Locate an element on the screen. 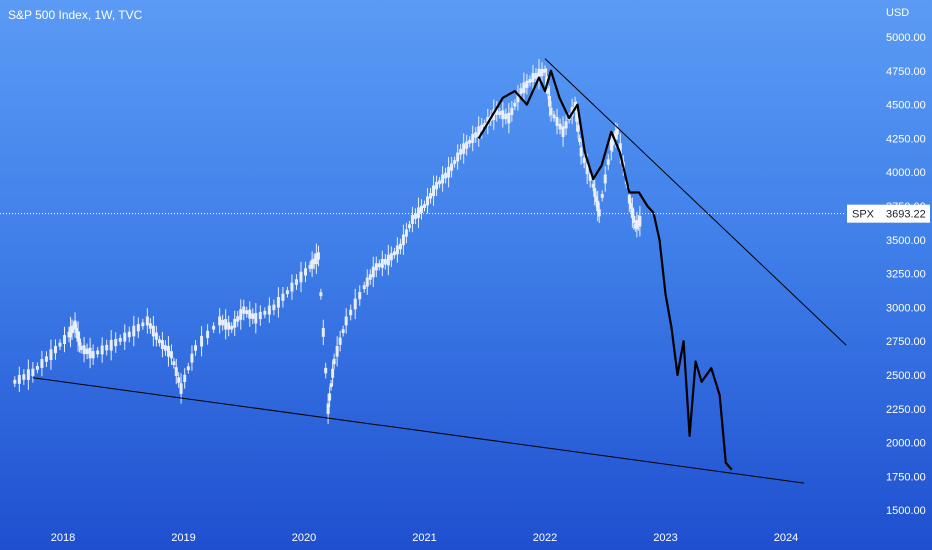 Image resolution: width=932 pixels, height=550 pixels. price-tag: SPX 3693.22 is located at coordinates (888, 213).